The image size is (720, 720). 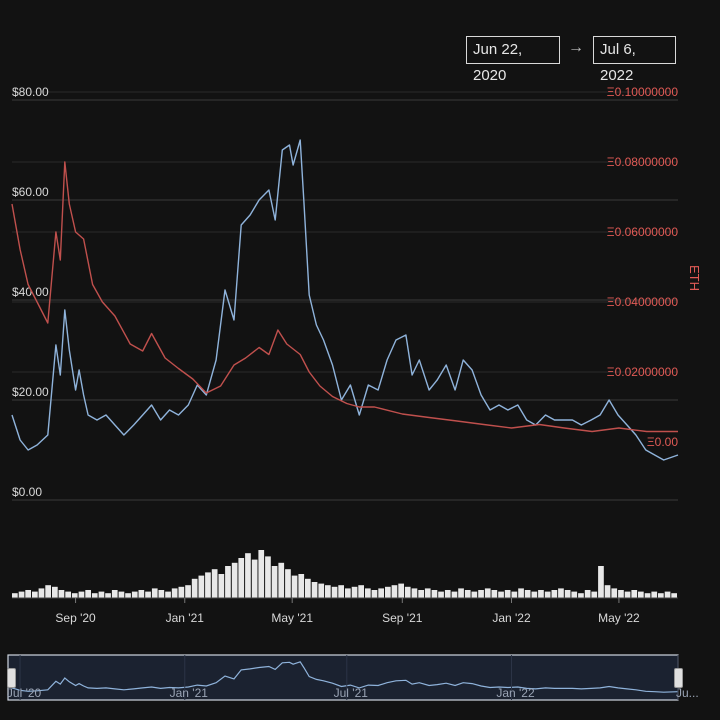 I want to click on navigator-tick-label: Jul '21, so click(x=351, y=693).